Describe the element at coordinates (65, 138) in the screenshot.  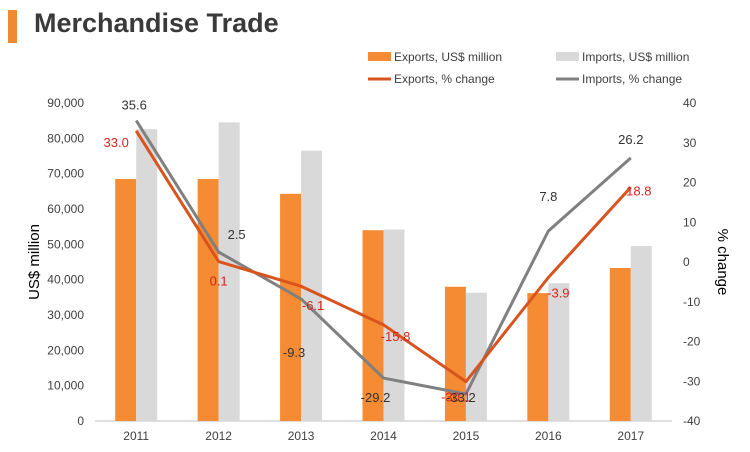
I see `y-tick-label: 80,000` at that location.